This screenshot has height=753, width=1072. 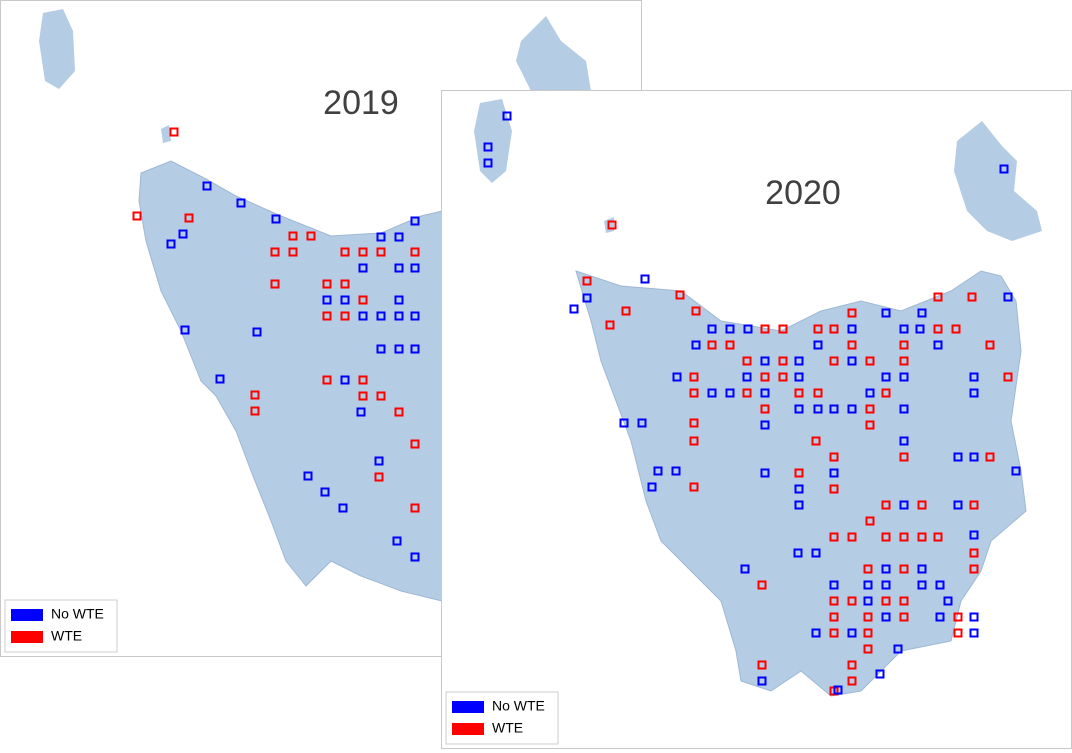 I want to click on king-island, so click(x=57, y=49).